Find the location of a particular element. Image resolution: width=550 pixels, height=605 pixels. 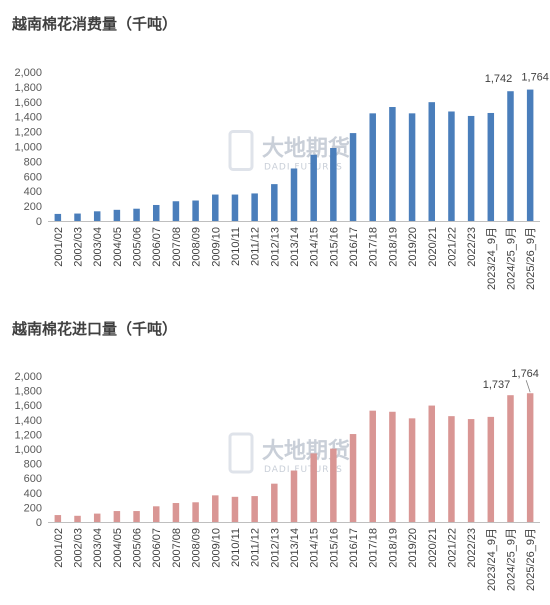

y-tick-label: 1,200 is located at coordinates (28, 133).